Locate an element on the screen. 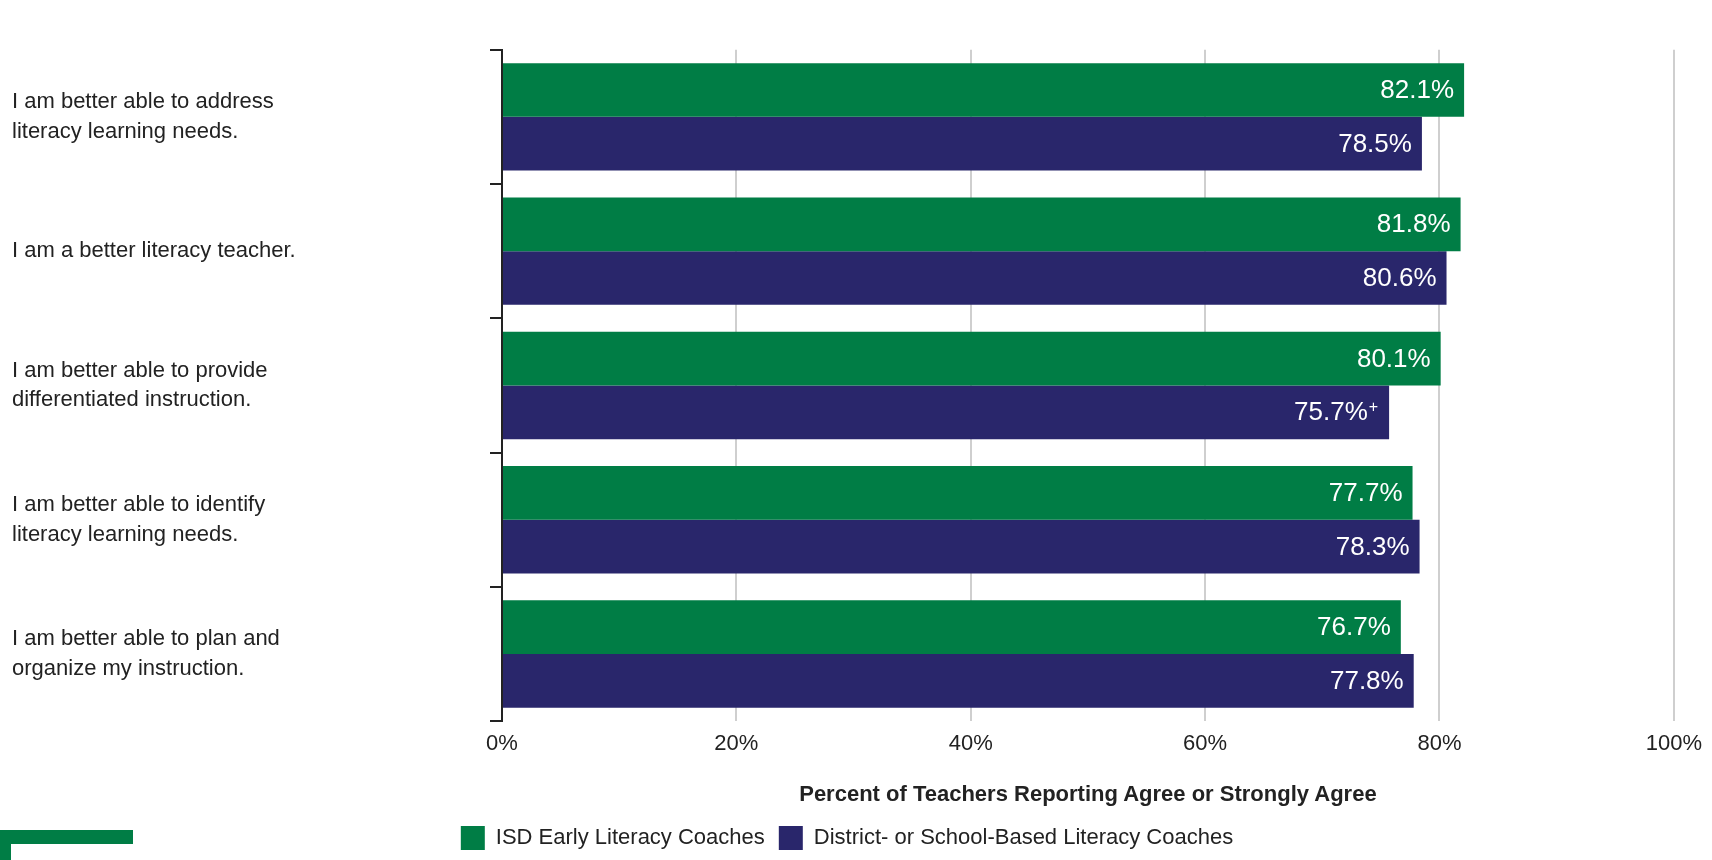 The width and height of the screenshot is (1712, 860). legend-label: ISD Early Literacy Coaches is located at coordinates (630, 837).